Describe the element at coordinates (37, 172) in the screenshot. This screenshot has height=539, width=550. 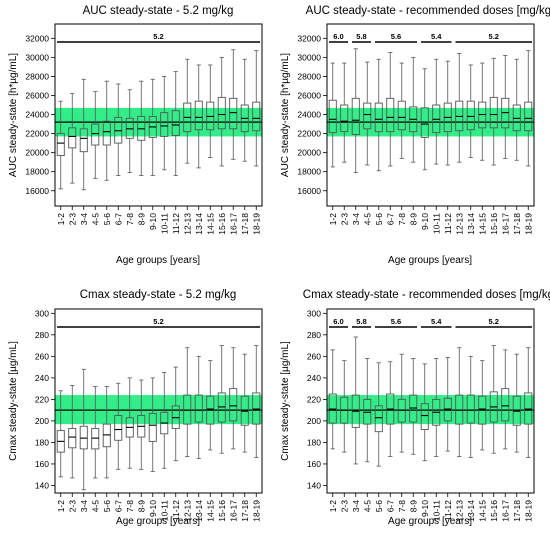
I see `y-tick-label: 18000` at that location.